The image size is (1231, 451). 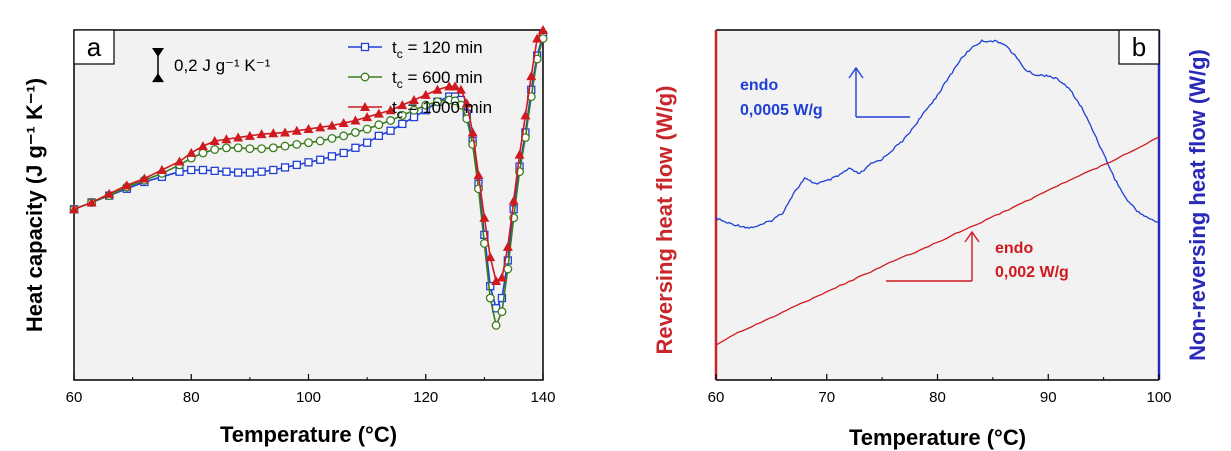 I want to click on panel-tag-box-b, so click(x=1139, y=47).